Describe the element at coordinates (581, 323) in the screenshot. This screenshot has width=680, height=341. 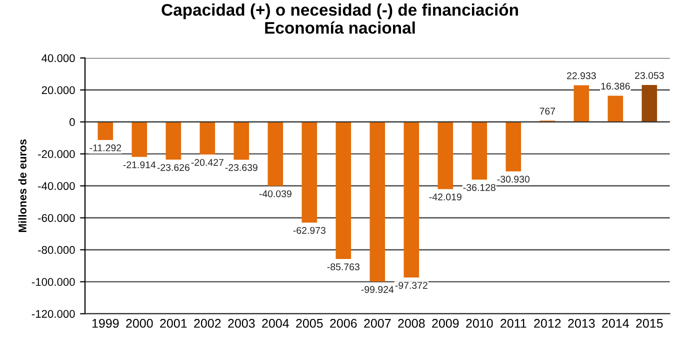
I see `x-tick-label: 2013` at that location.